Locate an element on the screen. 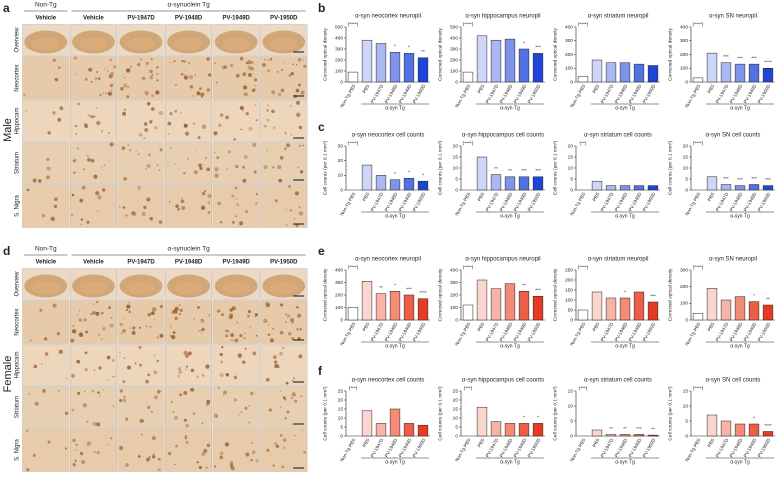  group-header: α-synuclein Tg is located at coordinates (188, 5).